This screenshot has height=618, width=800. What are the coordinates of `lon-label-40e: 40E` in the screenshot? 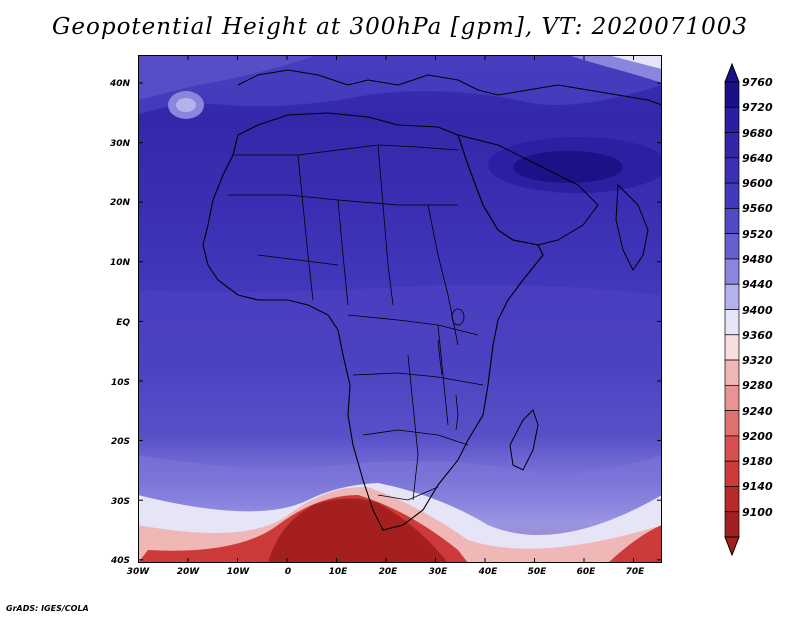 It's located at (488, 572).